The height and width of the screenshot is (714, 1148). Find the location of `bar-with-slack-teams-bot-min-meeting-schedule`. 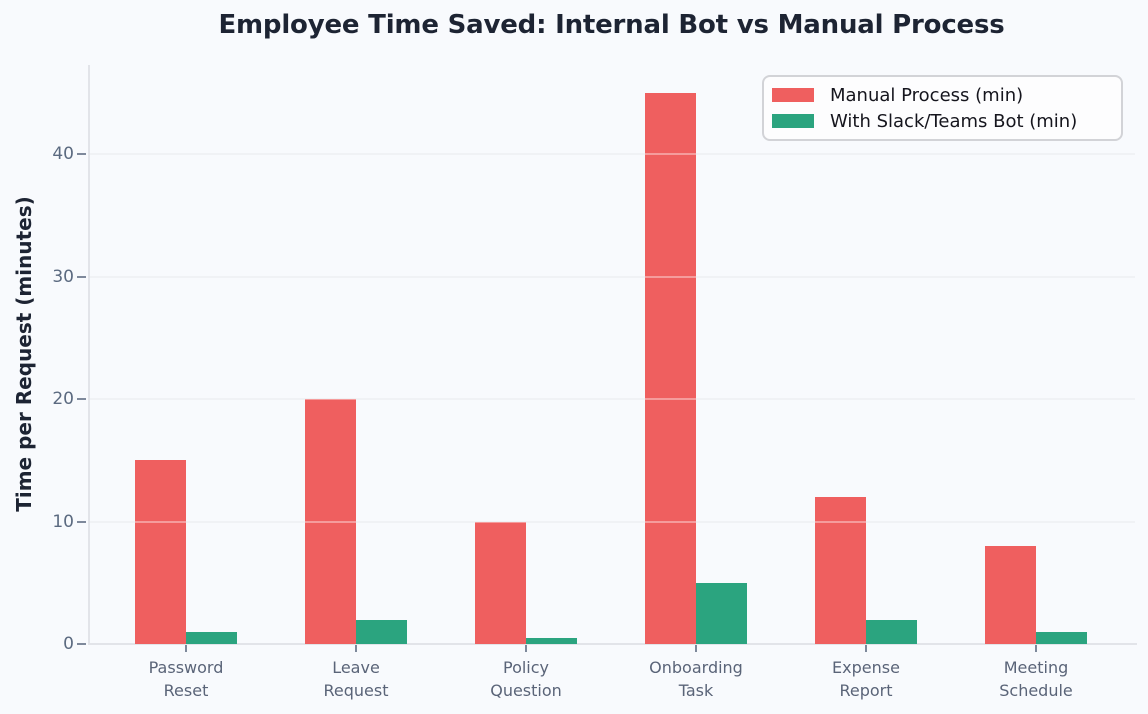

bar-with-slack-teams-bot-min-meeting-schedule is located at coordinates (1061, 638).